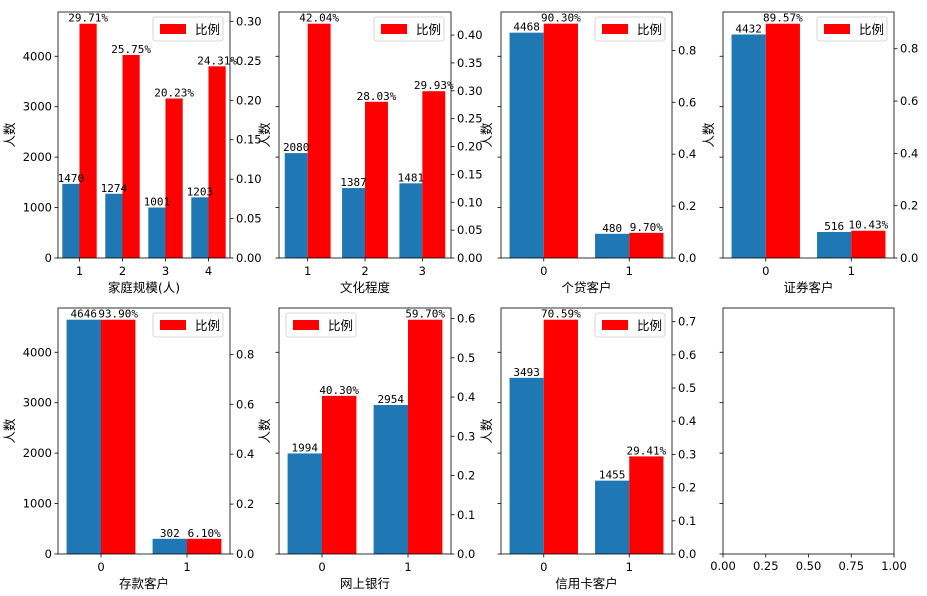  I want to click on right-tick-label: 0.00, so click(470, 258).